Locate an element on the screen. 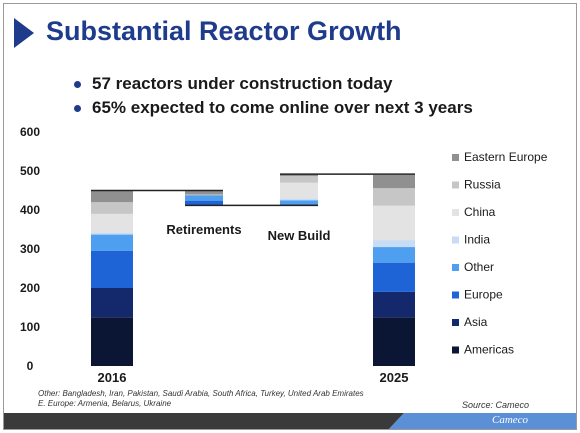 The width and height of the screenshot is (580, 433). category-label: Retirements is located at coordinates (203, 229).